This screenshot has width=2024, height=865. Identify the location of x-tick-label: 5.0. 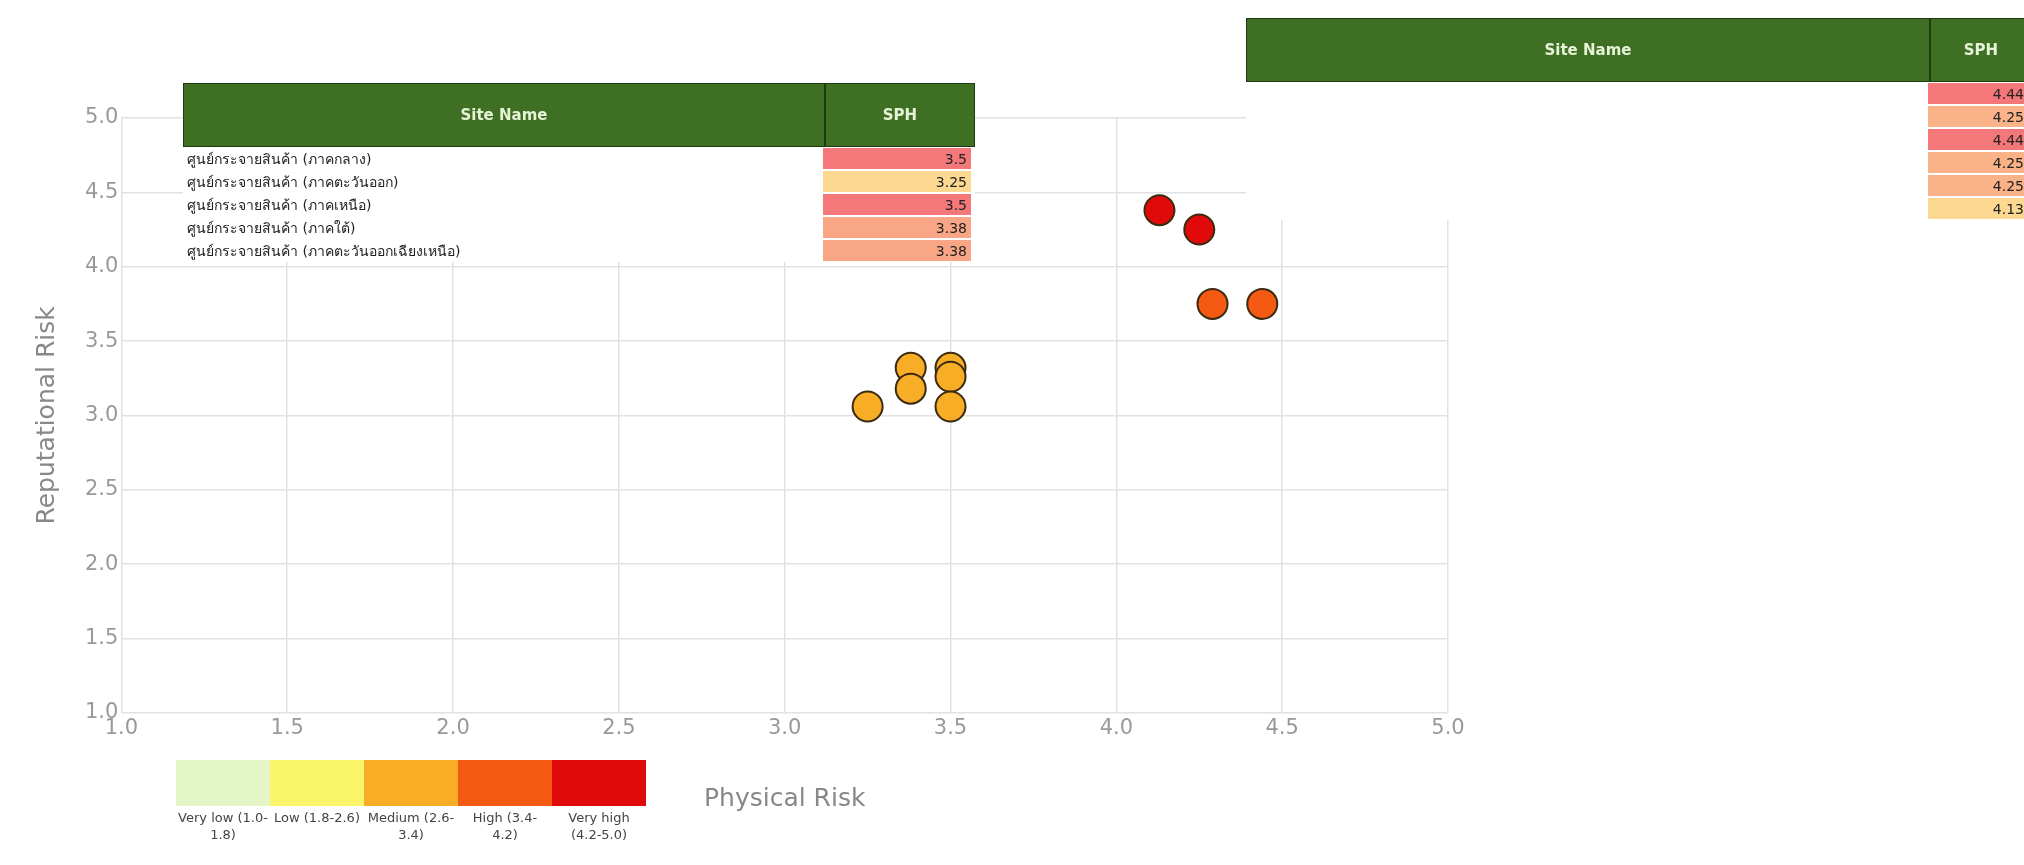
(1448, 726).